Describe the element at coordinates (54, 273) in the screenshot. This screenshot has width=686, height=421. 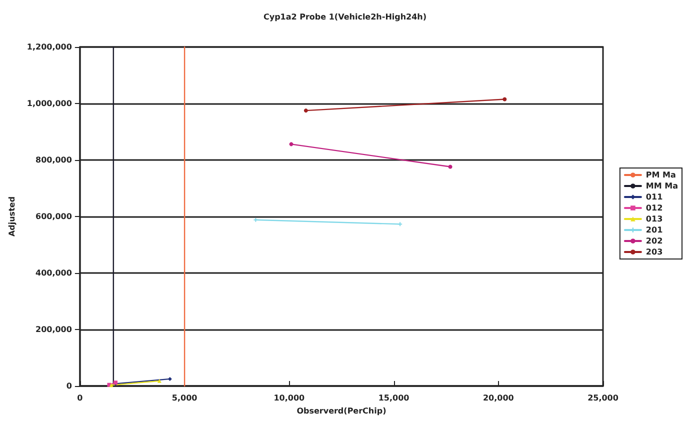
I see `y-tick-label: 400,000` at that location.